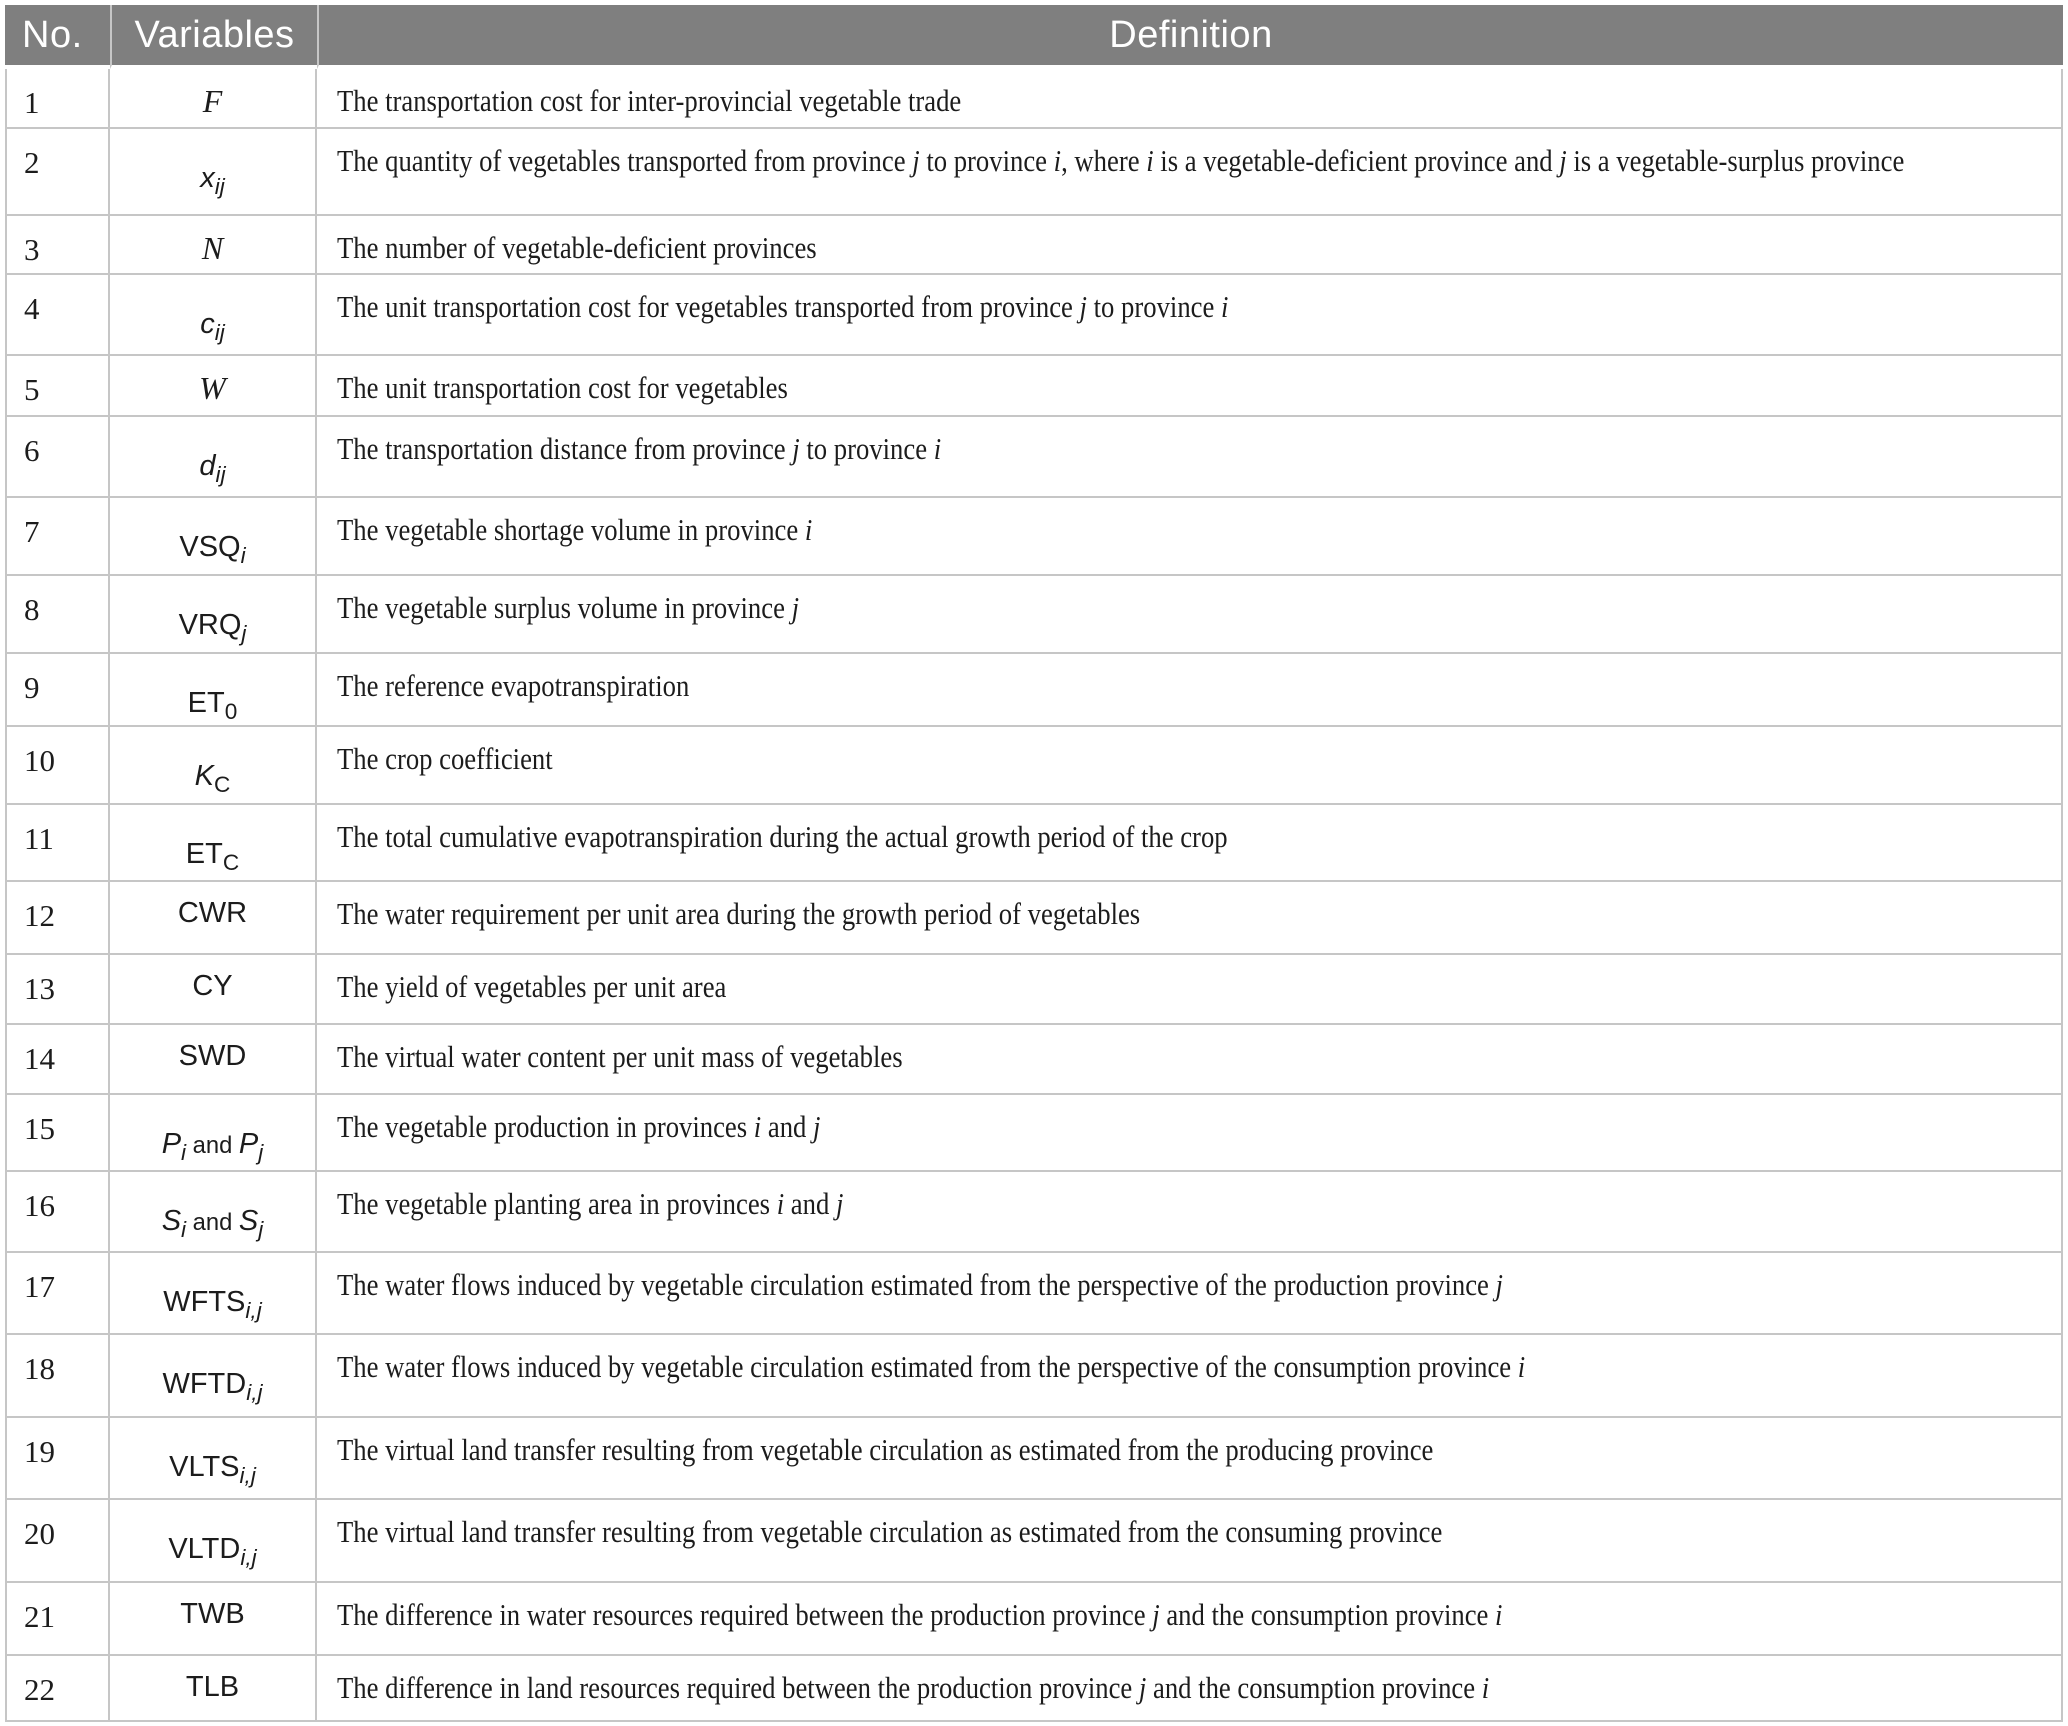  What do you see at coordinates (57, 386) in the screenshot?
I see `no-cell: 5` at bounding box center [57, 386].